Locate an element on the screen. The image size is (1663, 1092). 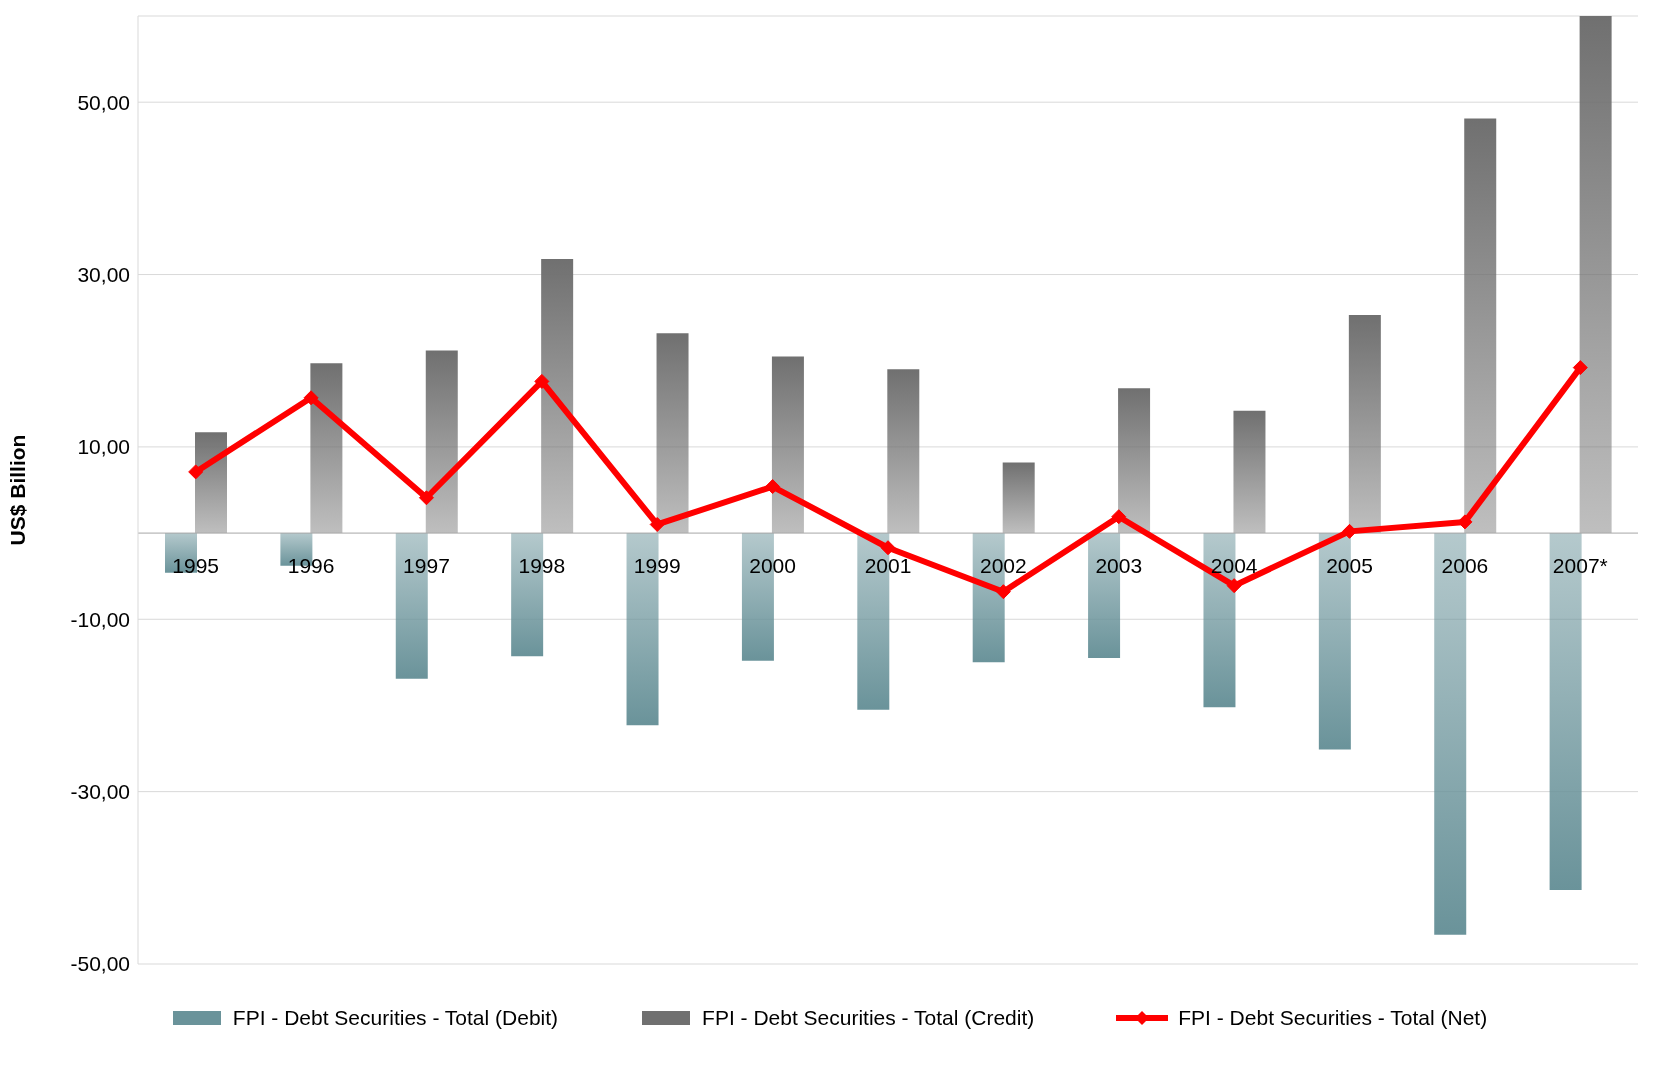
legend-label: FPI - Debt Securities - Total (Credit) is located at coordinates (868, 1018).